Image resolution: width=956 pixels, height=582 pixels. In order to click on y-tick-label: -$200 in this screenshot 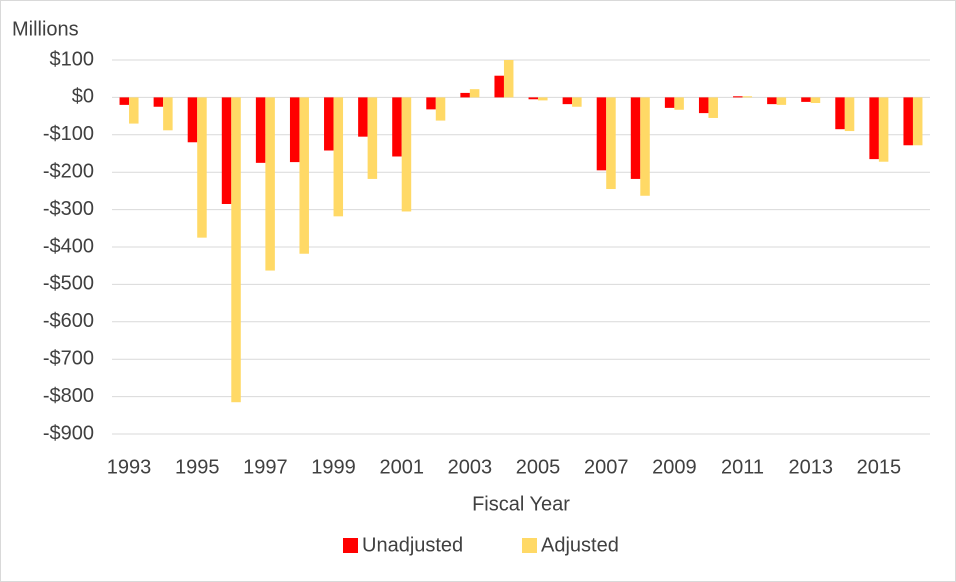, I will do `click(68, 171)`.